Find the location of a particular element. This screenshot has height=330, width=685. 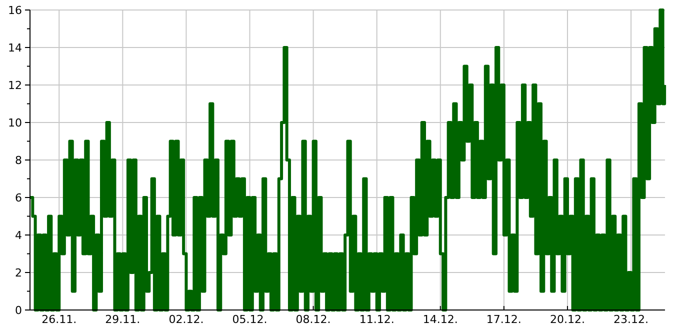

x-tick-label: 14.12. is located at coordinates (440, 319).